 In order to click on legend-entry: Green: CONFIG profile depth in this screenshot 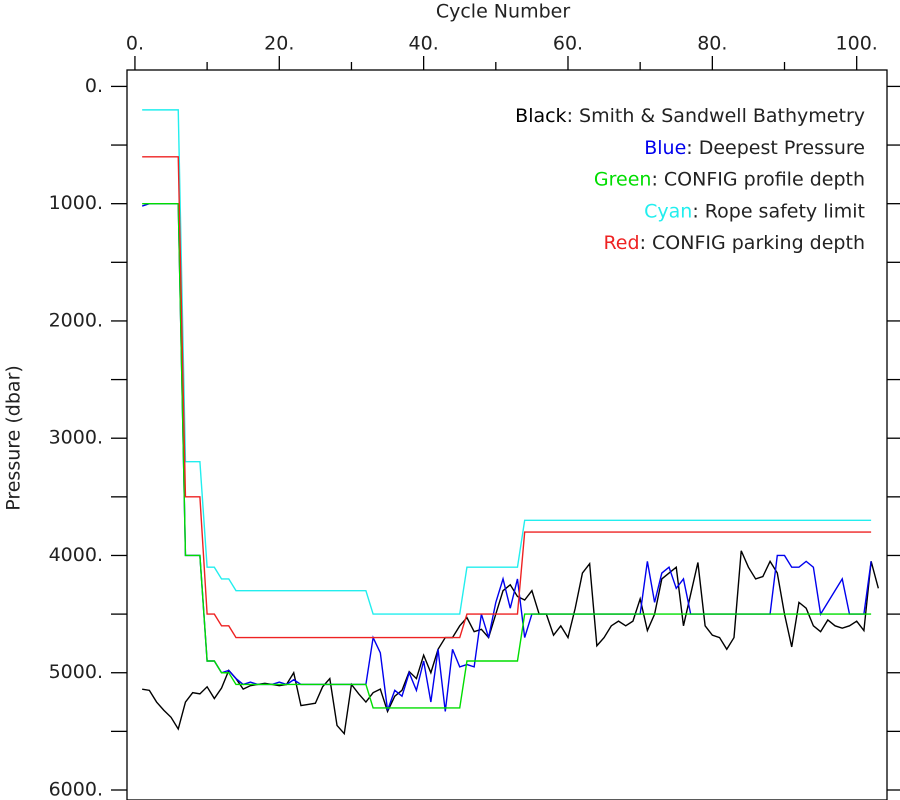, I will do `click(729, 179)`.